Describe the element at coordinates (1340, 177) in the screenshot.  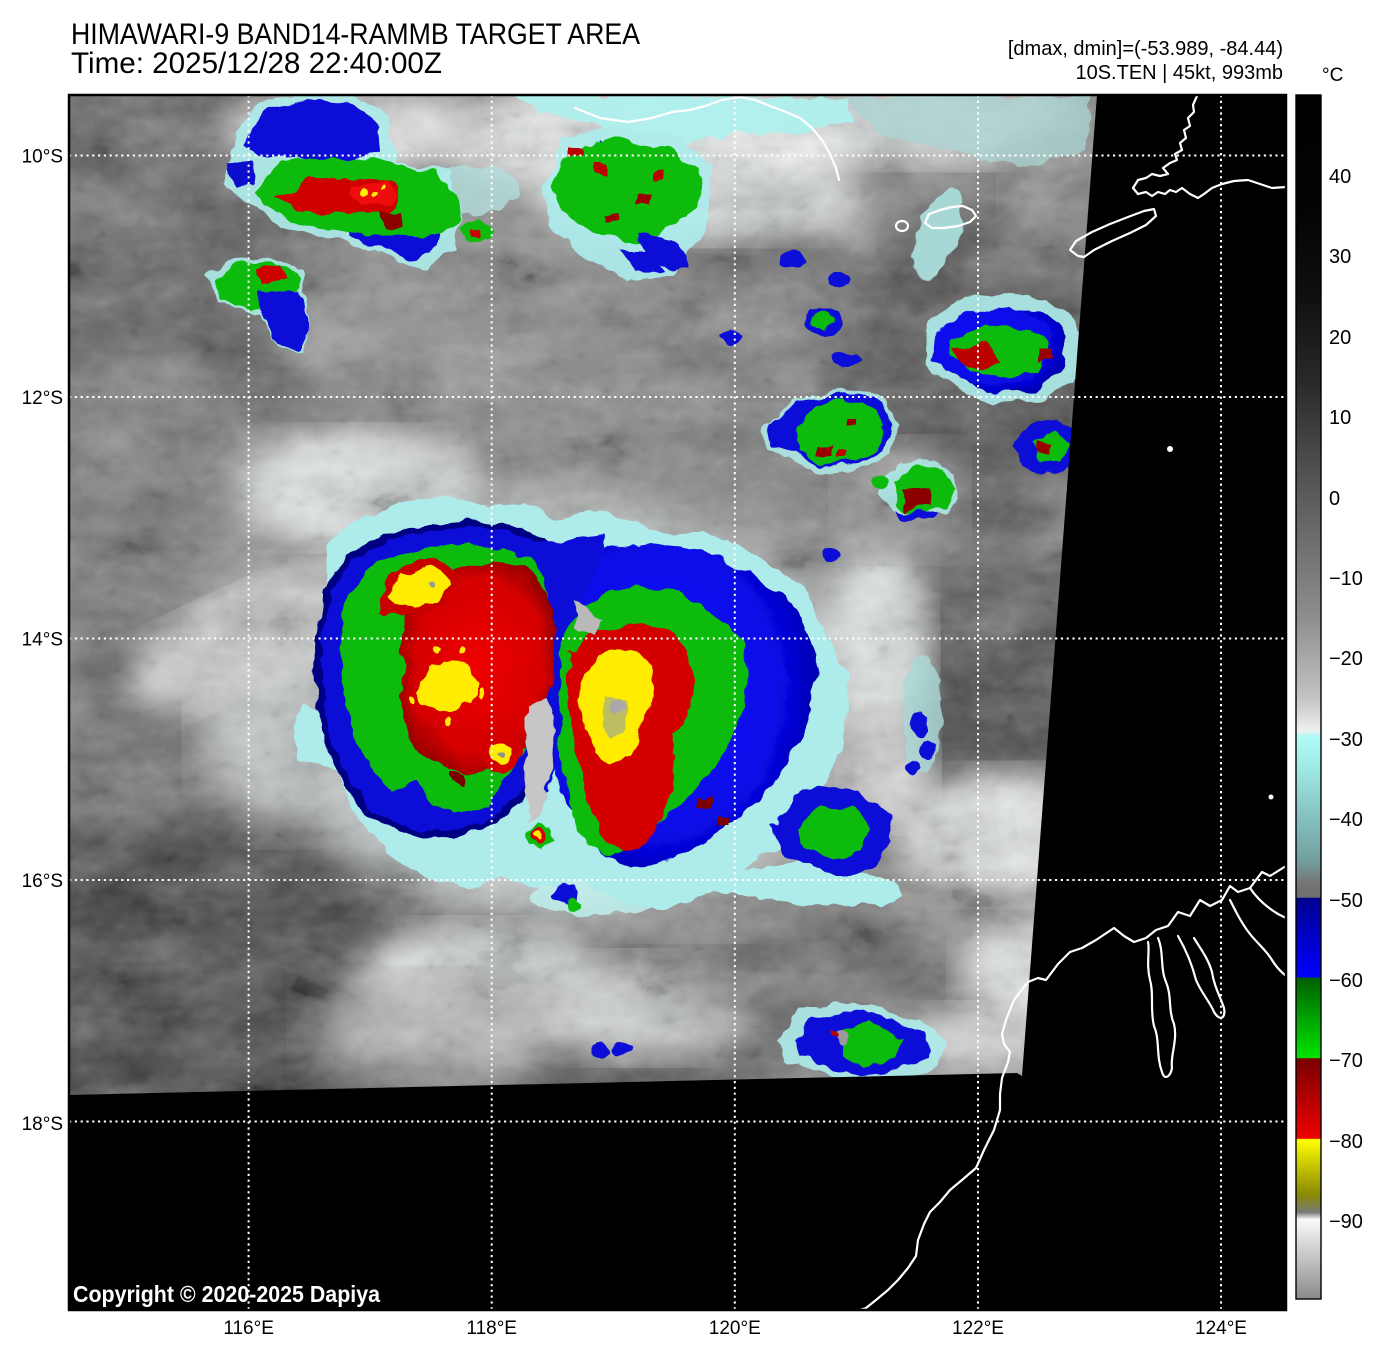
I see `svg-text: 40` at that location.